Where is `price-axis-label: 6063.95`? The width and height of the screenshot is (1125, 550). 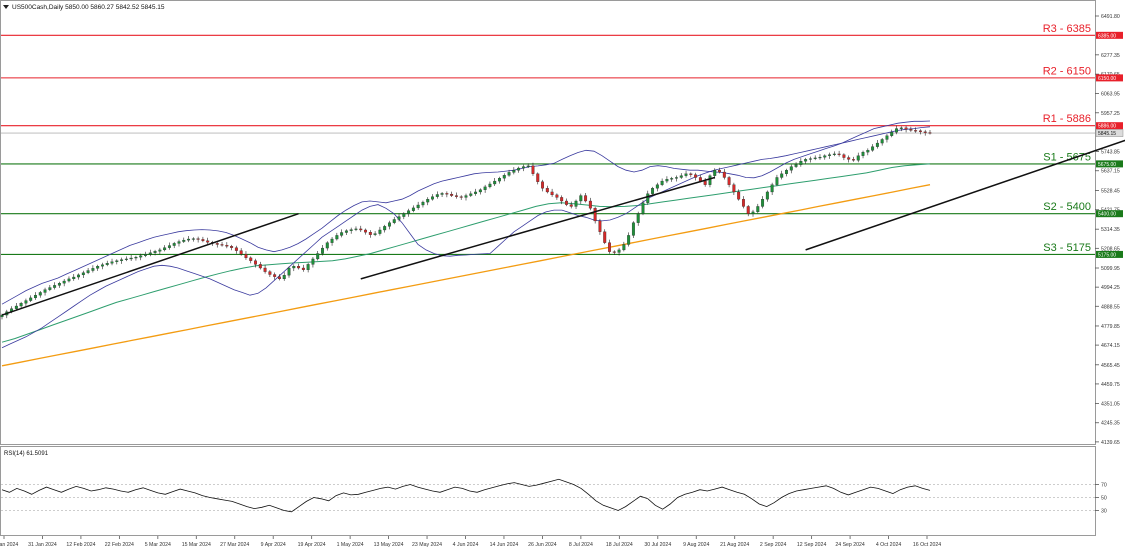
price-axis-label: 6063.95 is located at coordinates (1110, 94).